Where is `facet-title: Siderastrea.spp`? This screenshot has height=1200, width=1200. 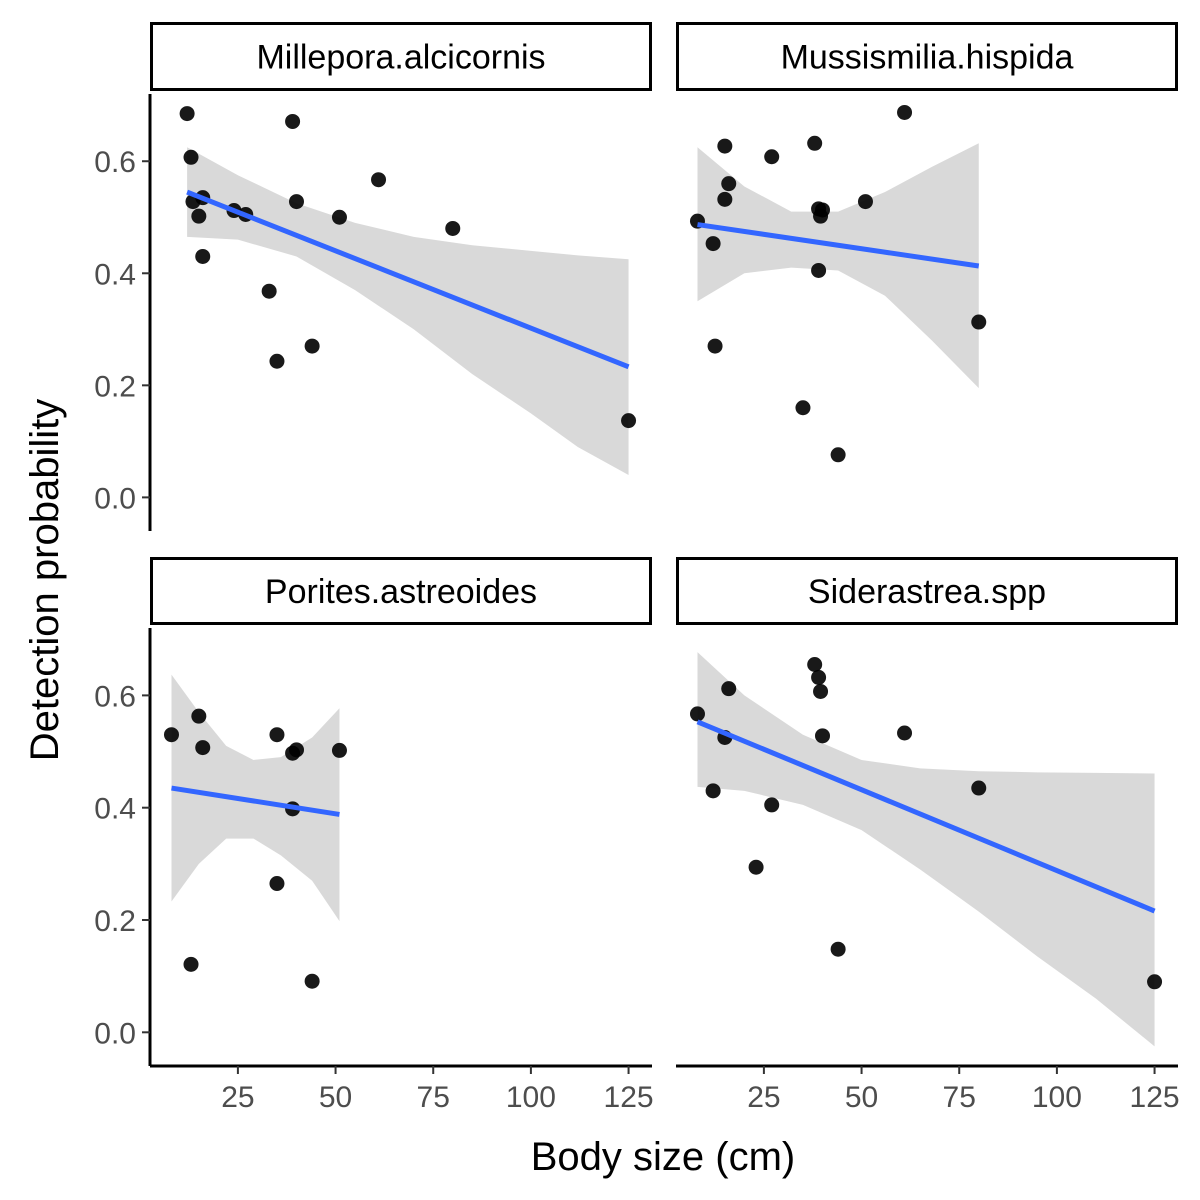
facet-title: Siderastrea.spp is located at coordinates (927, 592).